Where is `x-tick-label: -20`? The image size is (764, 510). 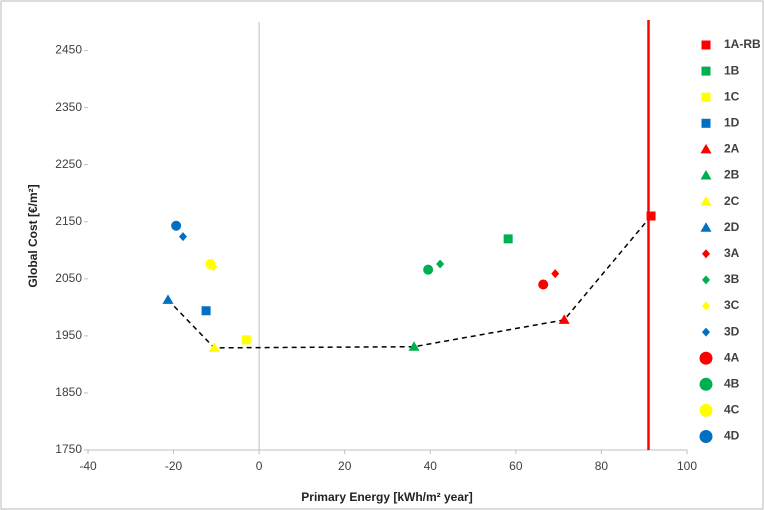
x-tick-label: -20 is located at coordinates (174, 466).